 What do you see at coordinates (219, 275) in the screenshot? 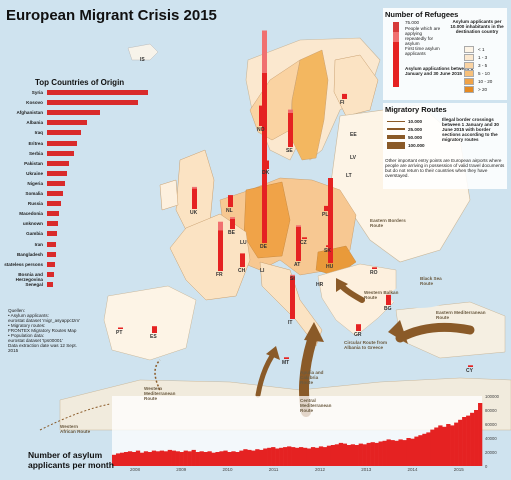
I see `country-label-fr: FR` at bounding box center [219, 275].